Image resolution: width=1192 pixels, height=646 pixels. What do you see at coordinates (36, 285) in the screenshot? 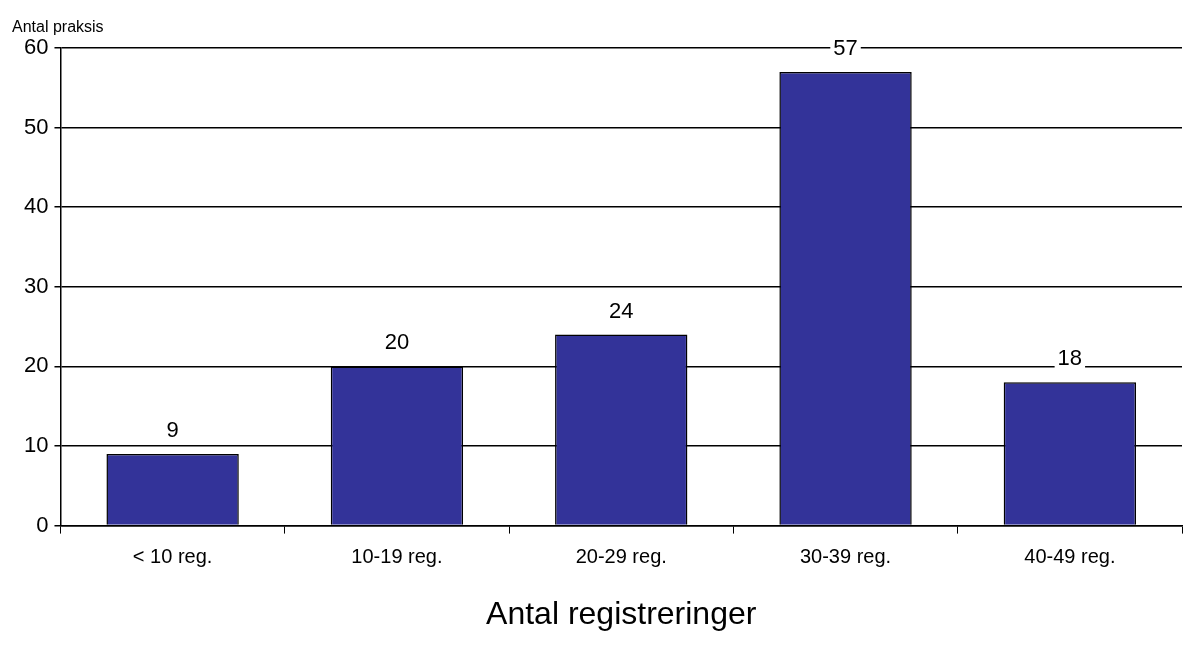
I see `y-tick-label: 30` at bounding box center [36, 285].